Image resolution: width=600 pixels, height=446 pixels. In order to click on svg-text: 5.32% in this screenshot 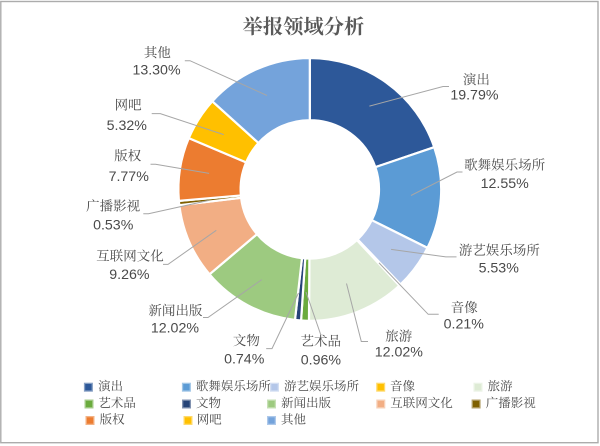, I will do `click(127, 126)`.